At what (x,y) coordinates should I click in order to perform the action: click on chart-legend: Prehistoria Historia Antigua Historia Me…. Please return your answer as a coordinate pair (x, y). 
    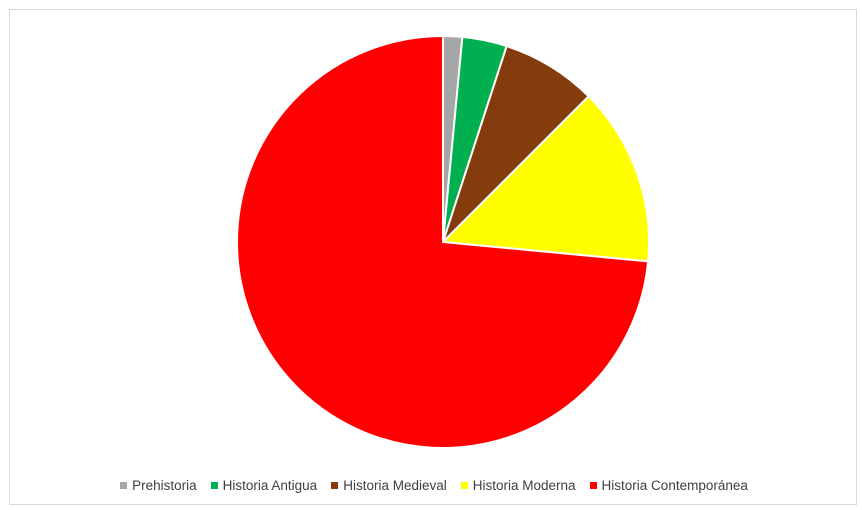
    Looking at the image, I should click on (434, 485).